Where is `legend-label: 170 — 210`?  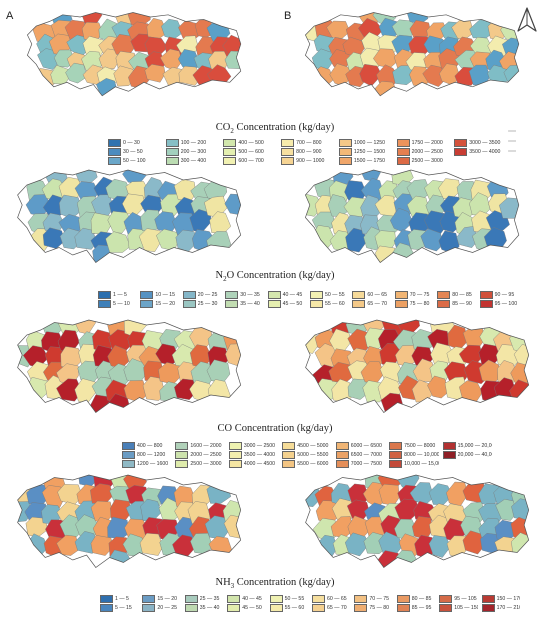 legend-label: 170 — 210 is located at coordinates (508, 608).